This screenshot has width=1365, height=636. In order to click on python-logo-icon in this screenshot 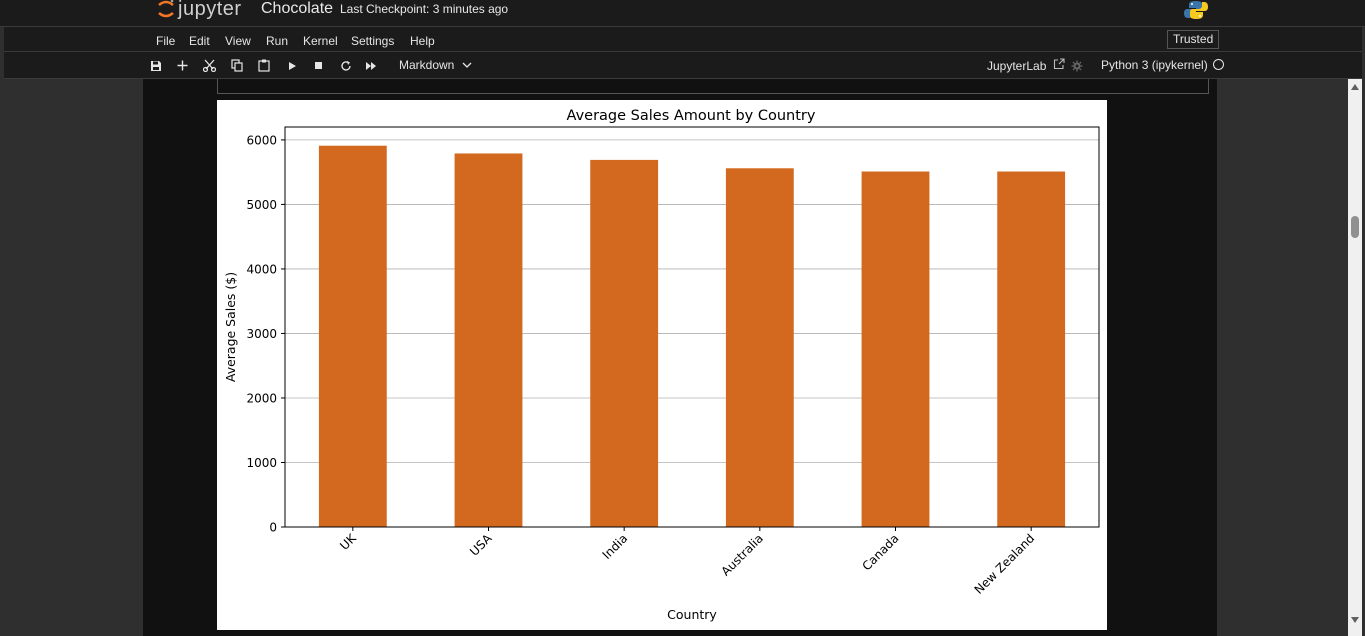, I will do `click(1196, 12)`.